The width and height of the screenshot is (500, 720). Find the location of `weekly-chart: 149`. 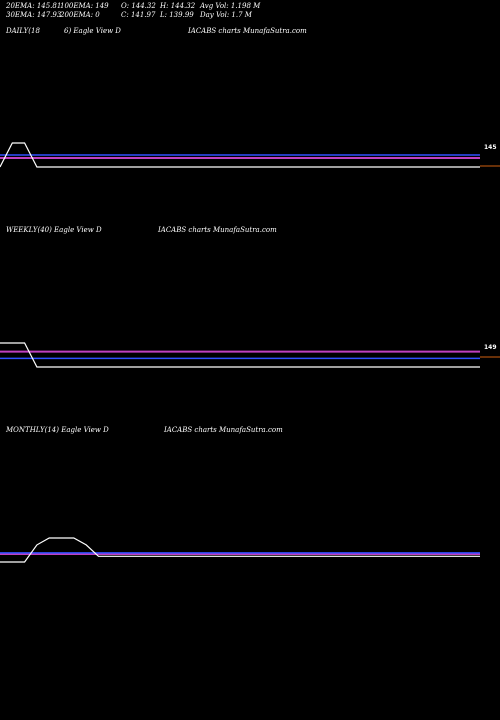

weekly-chart: 149 is located at coordinates (250, 355).